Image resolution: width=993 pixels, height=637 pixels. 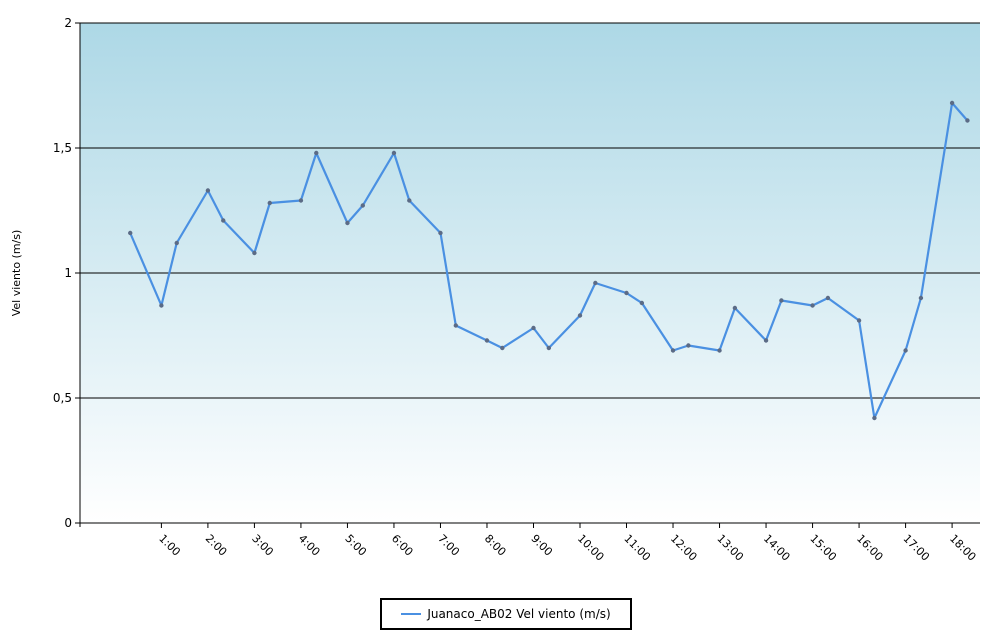 What do you see at coordinates (355, 545) in the screenshot?
I see `x-tick-label: 5:00` at bounding box center [355, 545].